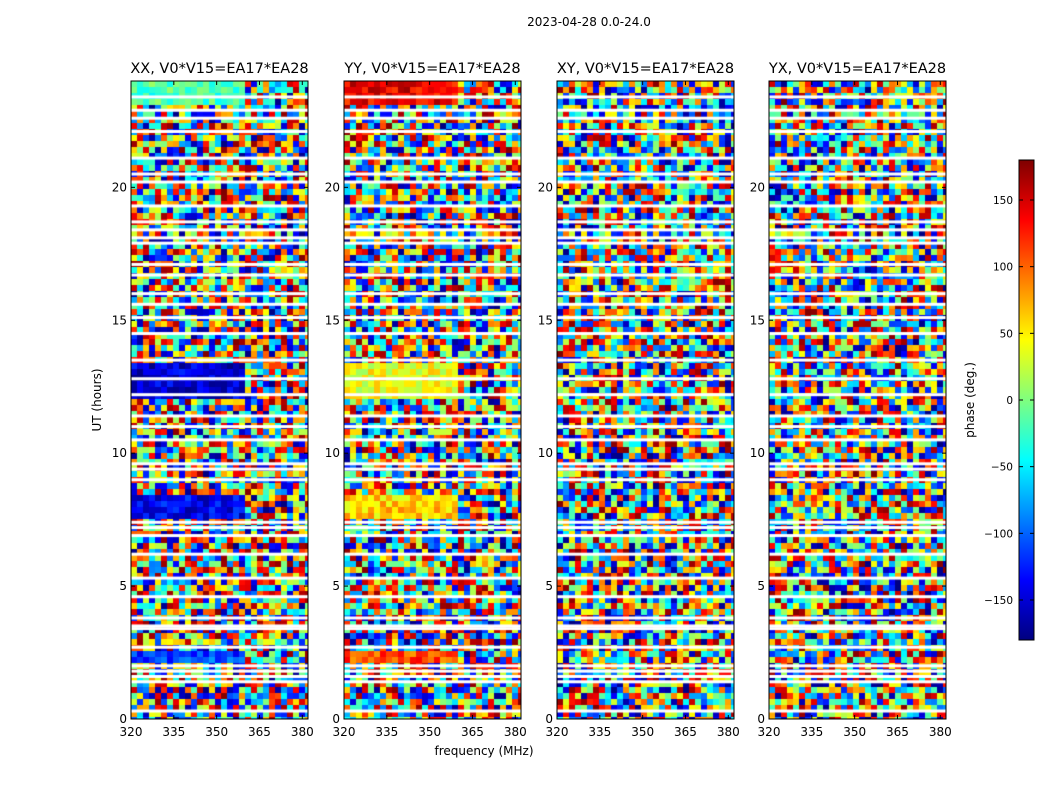 Image resolution: width=1050 pixels, height=800 pixels. Describe the element at coordinates (998, 534) in the screenshot. I see `colorbar-tick-label: −100` at that location.